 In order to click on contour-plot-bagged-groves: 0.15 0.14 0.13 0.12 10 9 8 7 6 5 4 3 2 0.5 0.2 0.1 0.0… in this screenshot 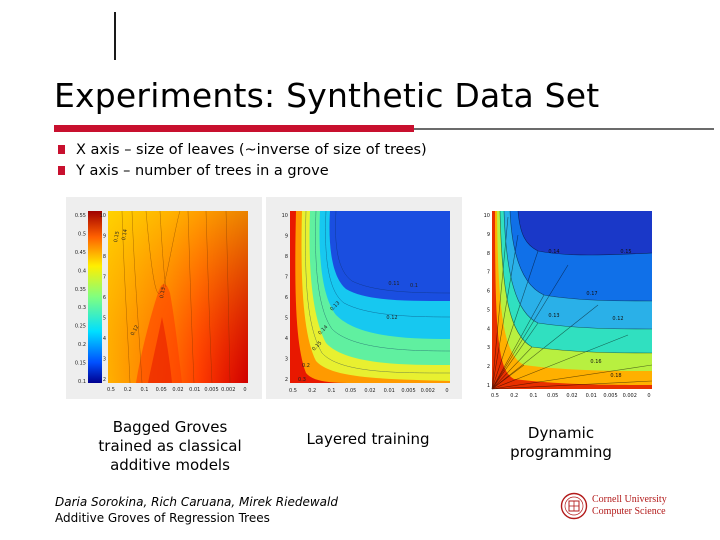, I will do `click(164, 298)`.